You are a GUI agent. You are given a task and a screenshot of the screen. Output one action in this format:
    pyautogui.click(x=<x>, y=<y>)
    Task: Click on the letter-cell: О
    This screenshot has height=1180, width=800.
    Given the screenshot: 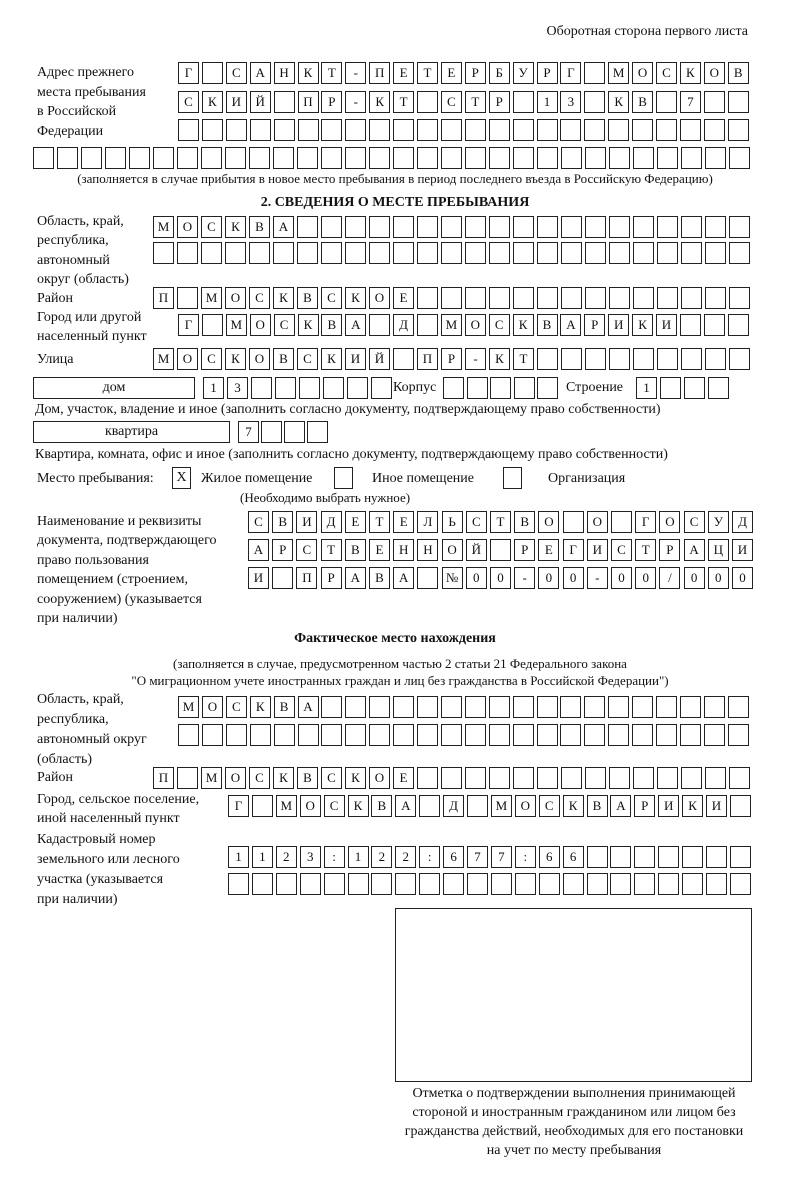 What is the action you would take?
    pyautogui.click(x=475, y=325)
    